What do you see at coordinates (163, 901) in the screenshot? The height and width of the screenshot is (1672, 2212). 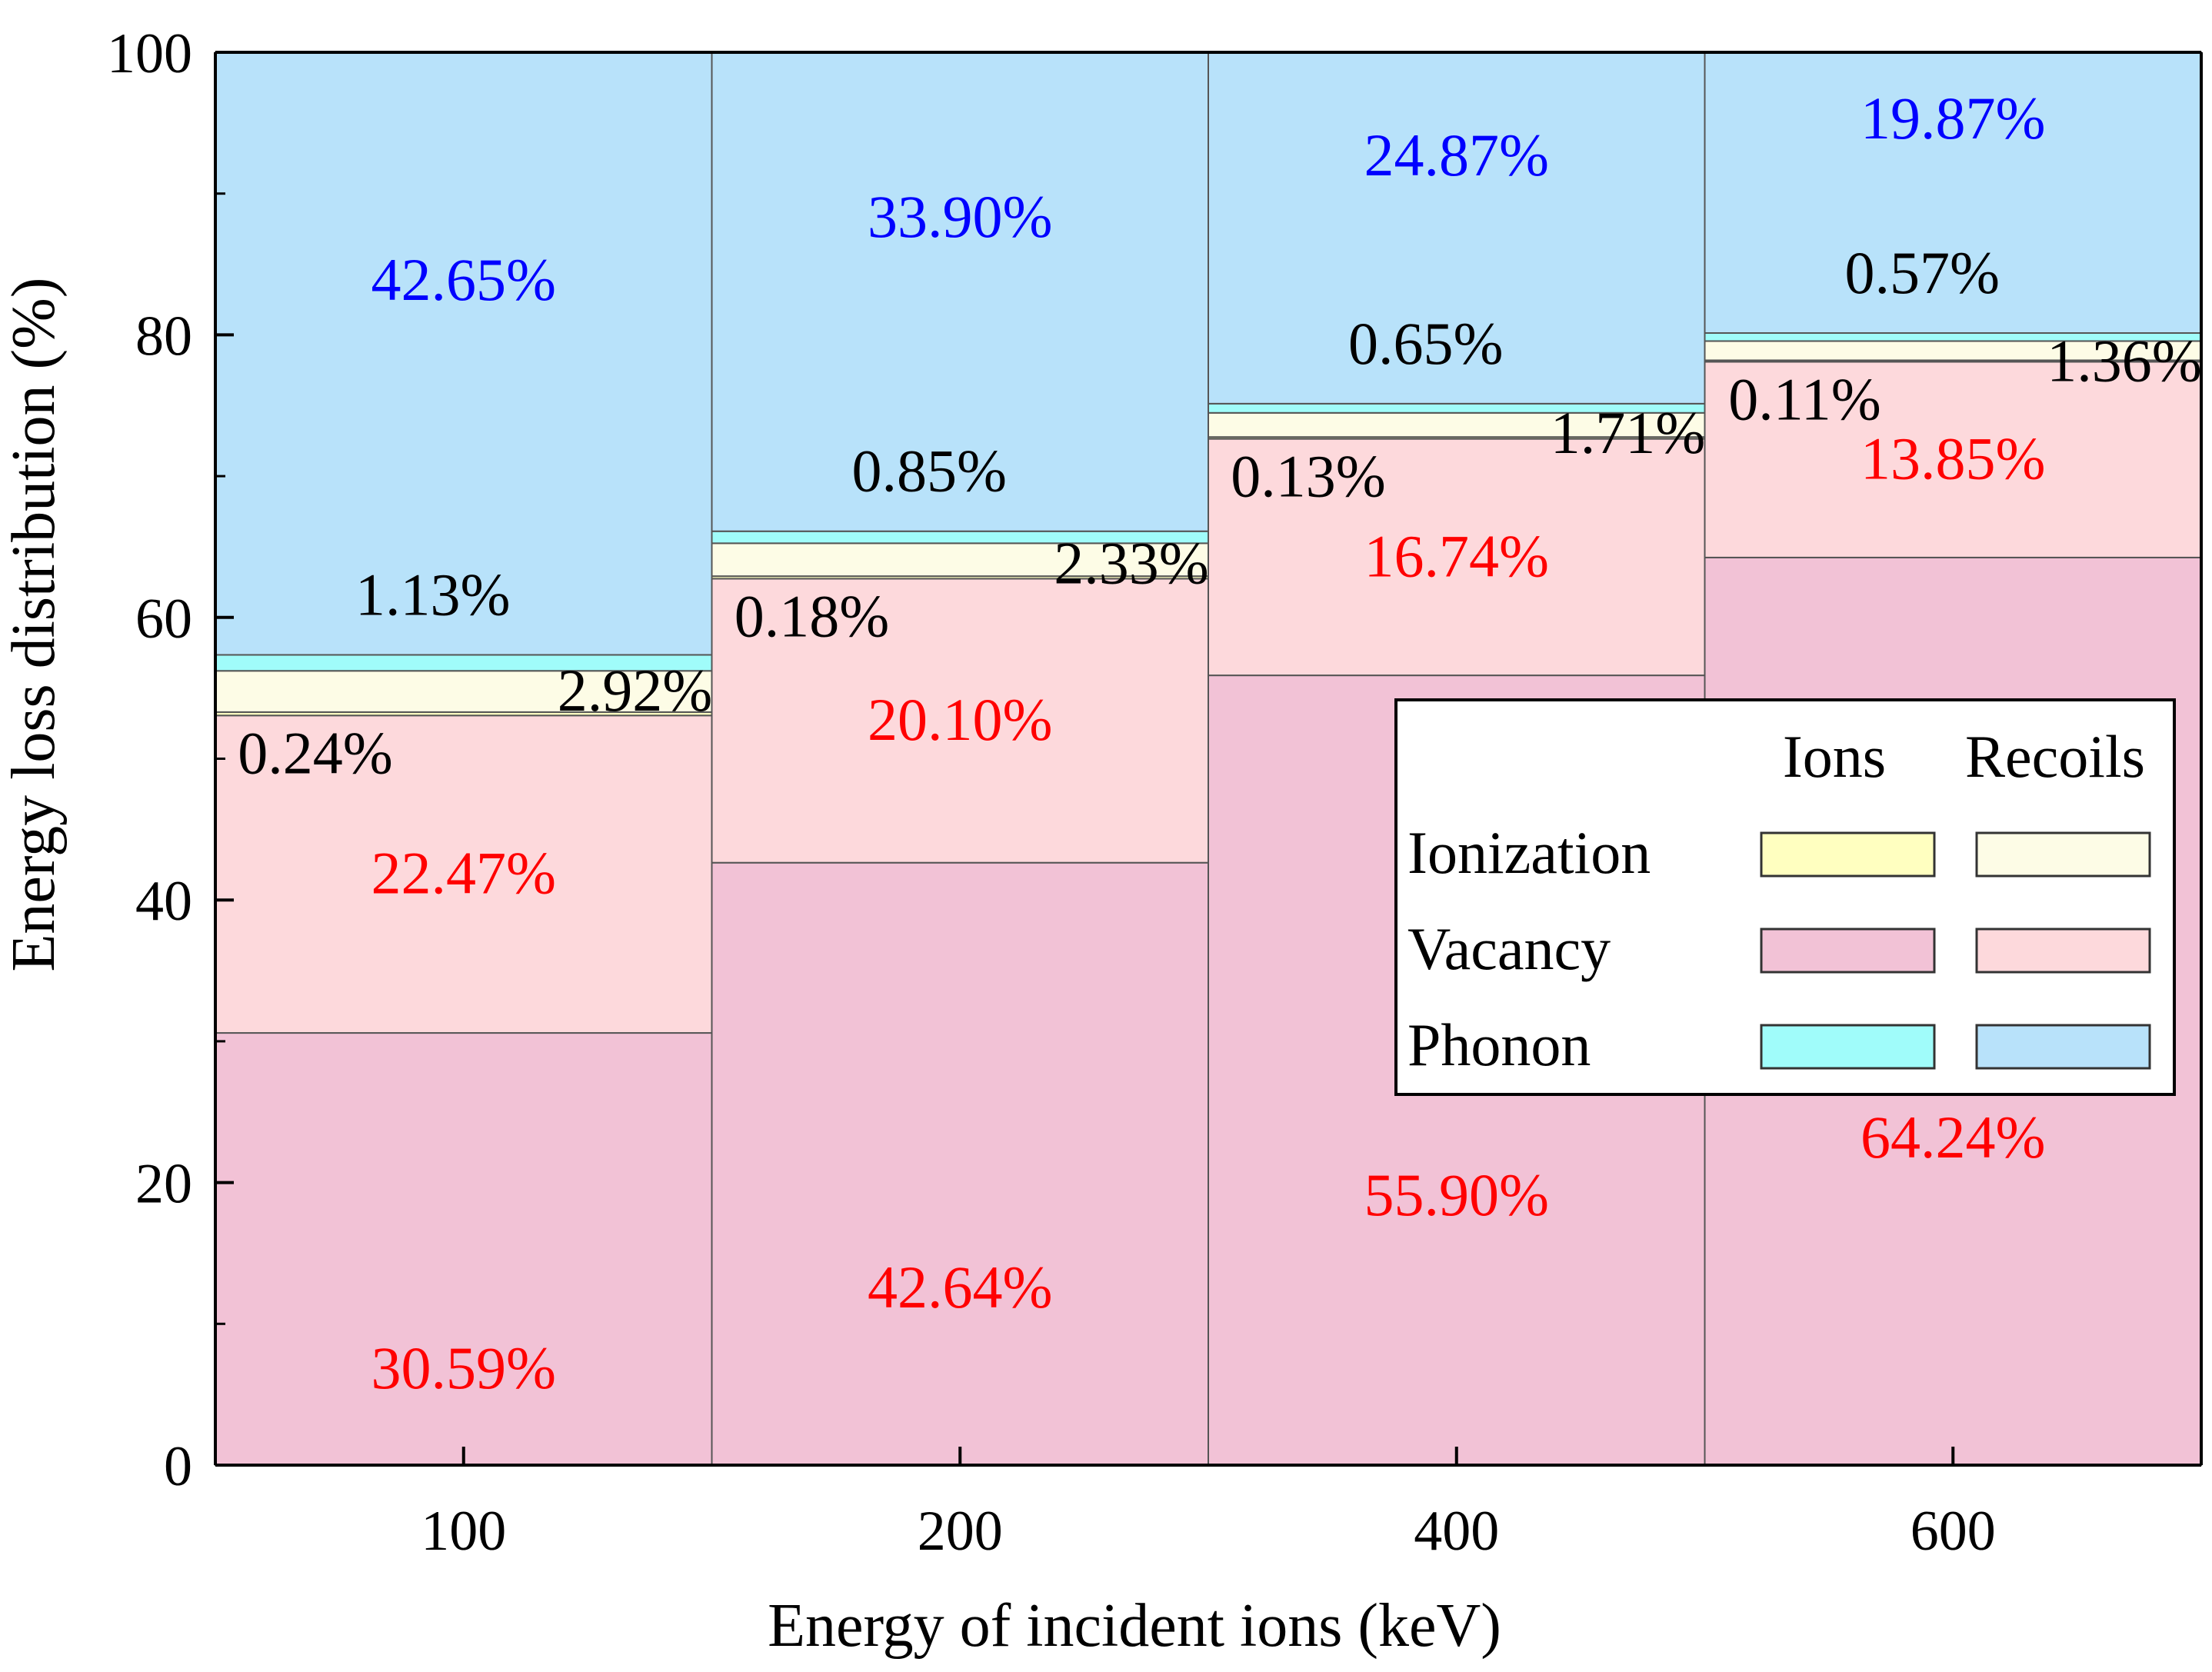 I see `y-tick-label-40: 40` at bounding box center [163, 901].